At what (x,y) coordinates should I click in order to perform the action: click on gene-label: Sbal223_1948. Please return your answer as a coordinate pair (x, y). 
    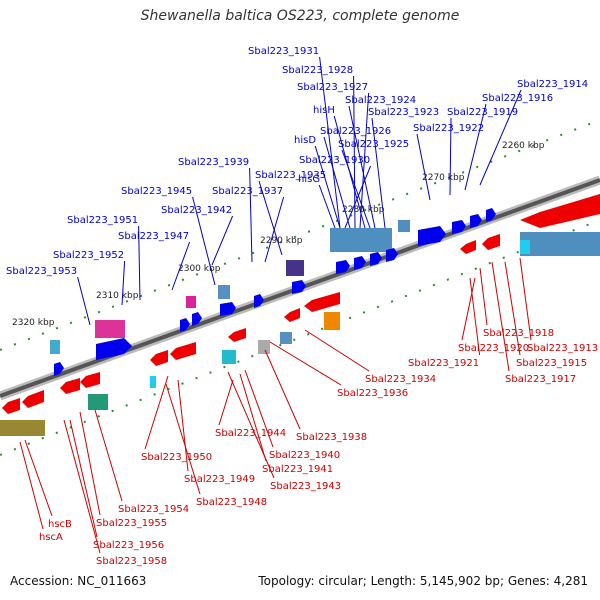
    Looking at the image, I should click on (231, 502).